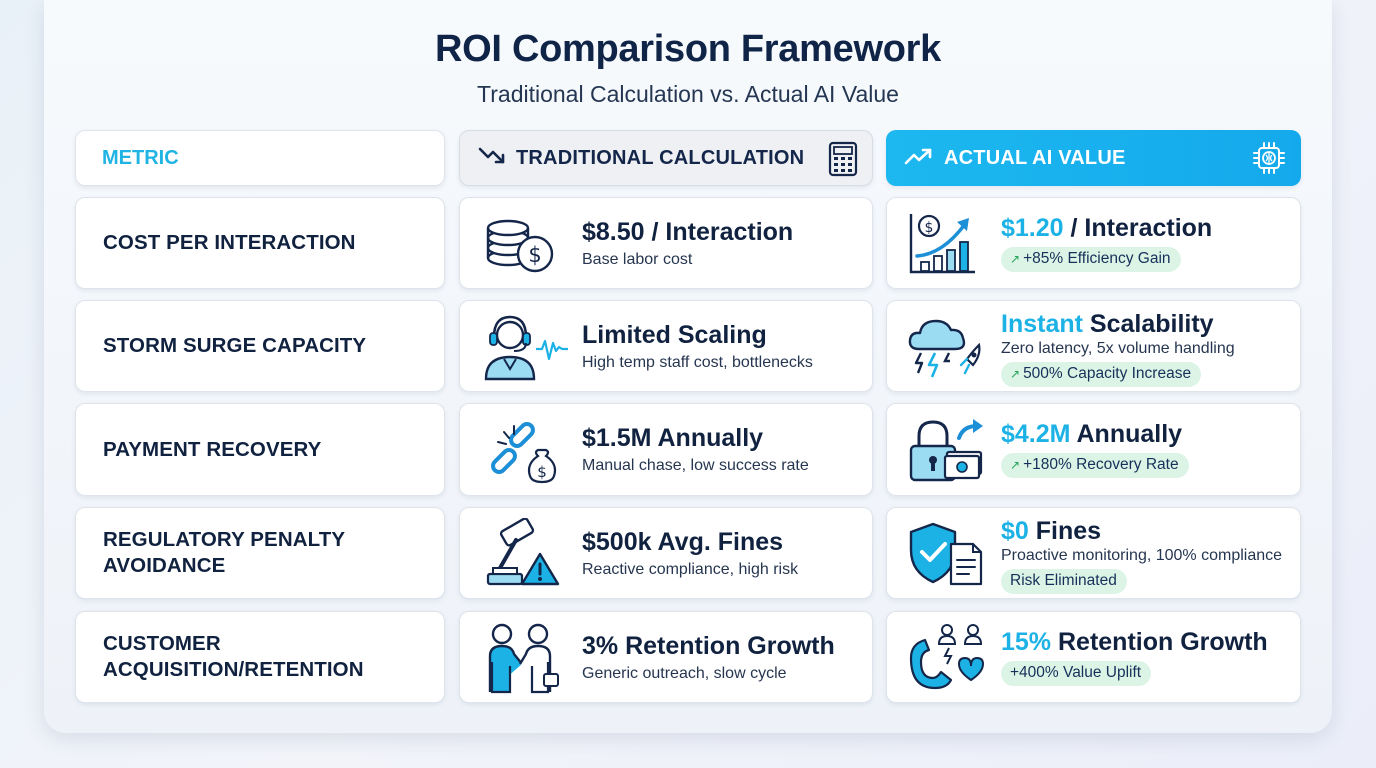 The width and height of the screenshot is (1376, 768). Describe the element at coordinates (520, 245) in the screenshot. I see `coins-dollar-icon: $` at that location.